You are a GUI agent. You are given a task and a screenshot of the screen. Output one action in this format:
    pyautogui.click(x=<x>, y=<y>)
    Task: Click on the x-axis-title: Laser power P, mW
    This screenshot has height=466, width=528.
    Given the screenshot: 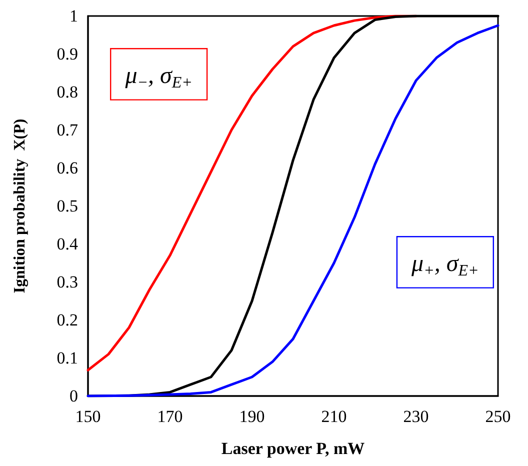 What is the action you would take?
    pyautogui.click(x=293, y=448)
    